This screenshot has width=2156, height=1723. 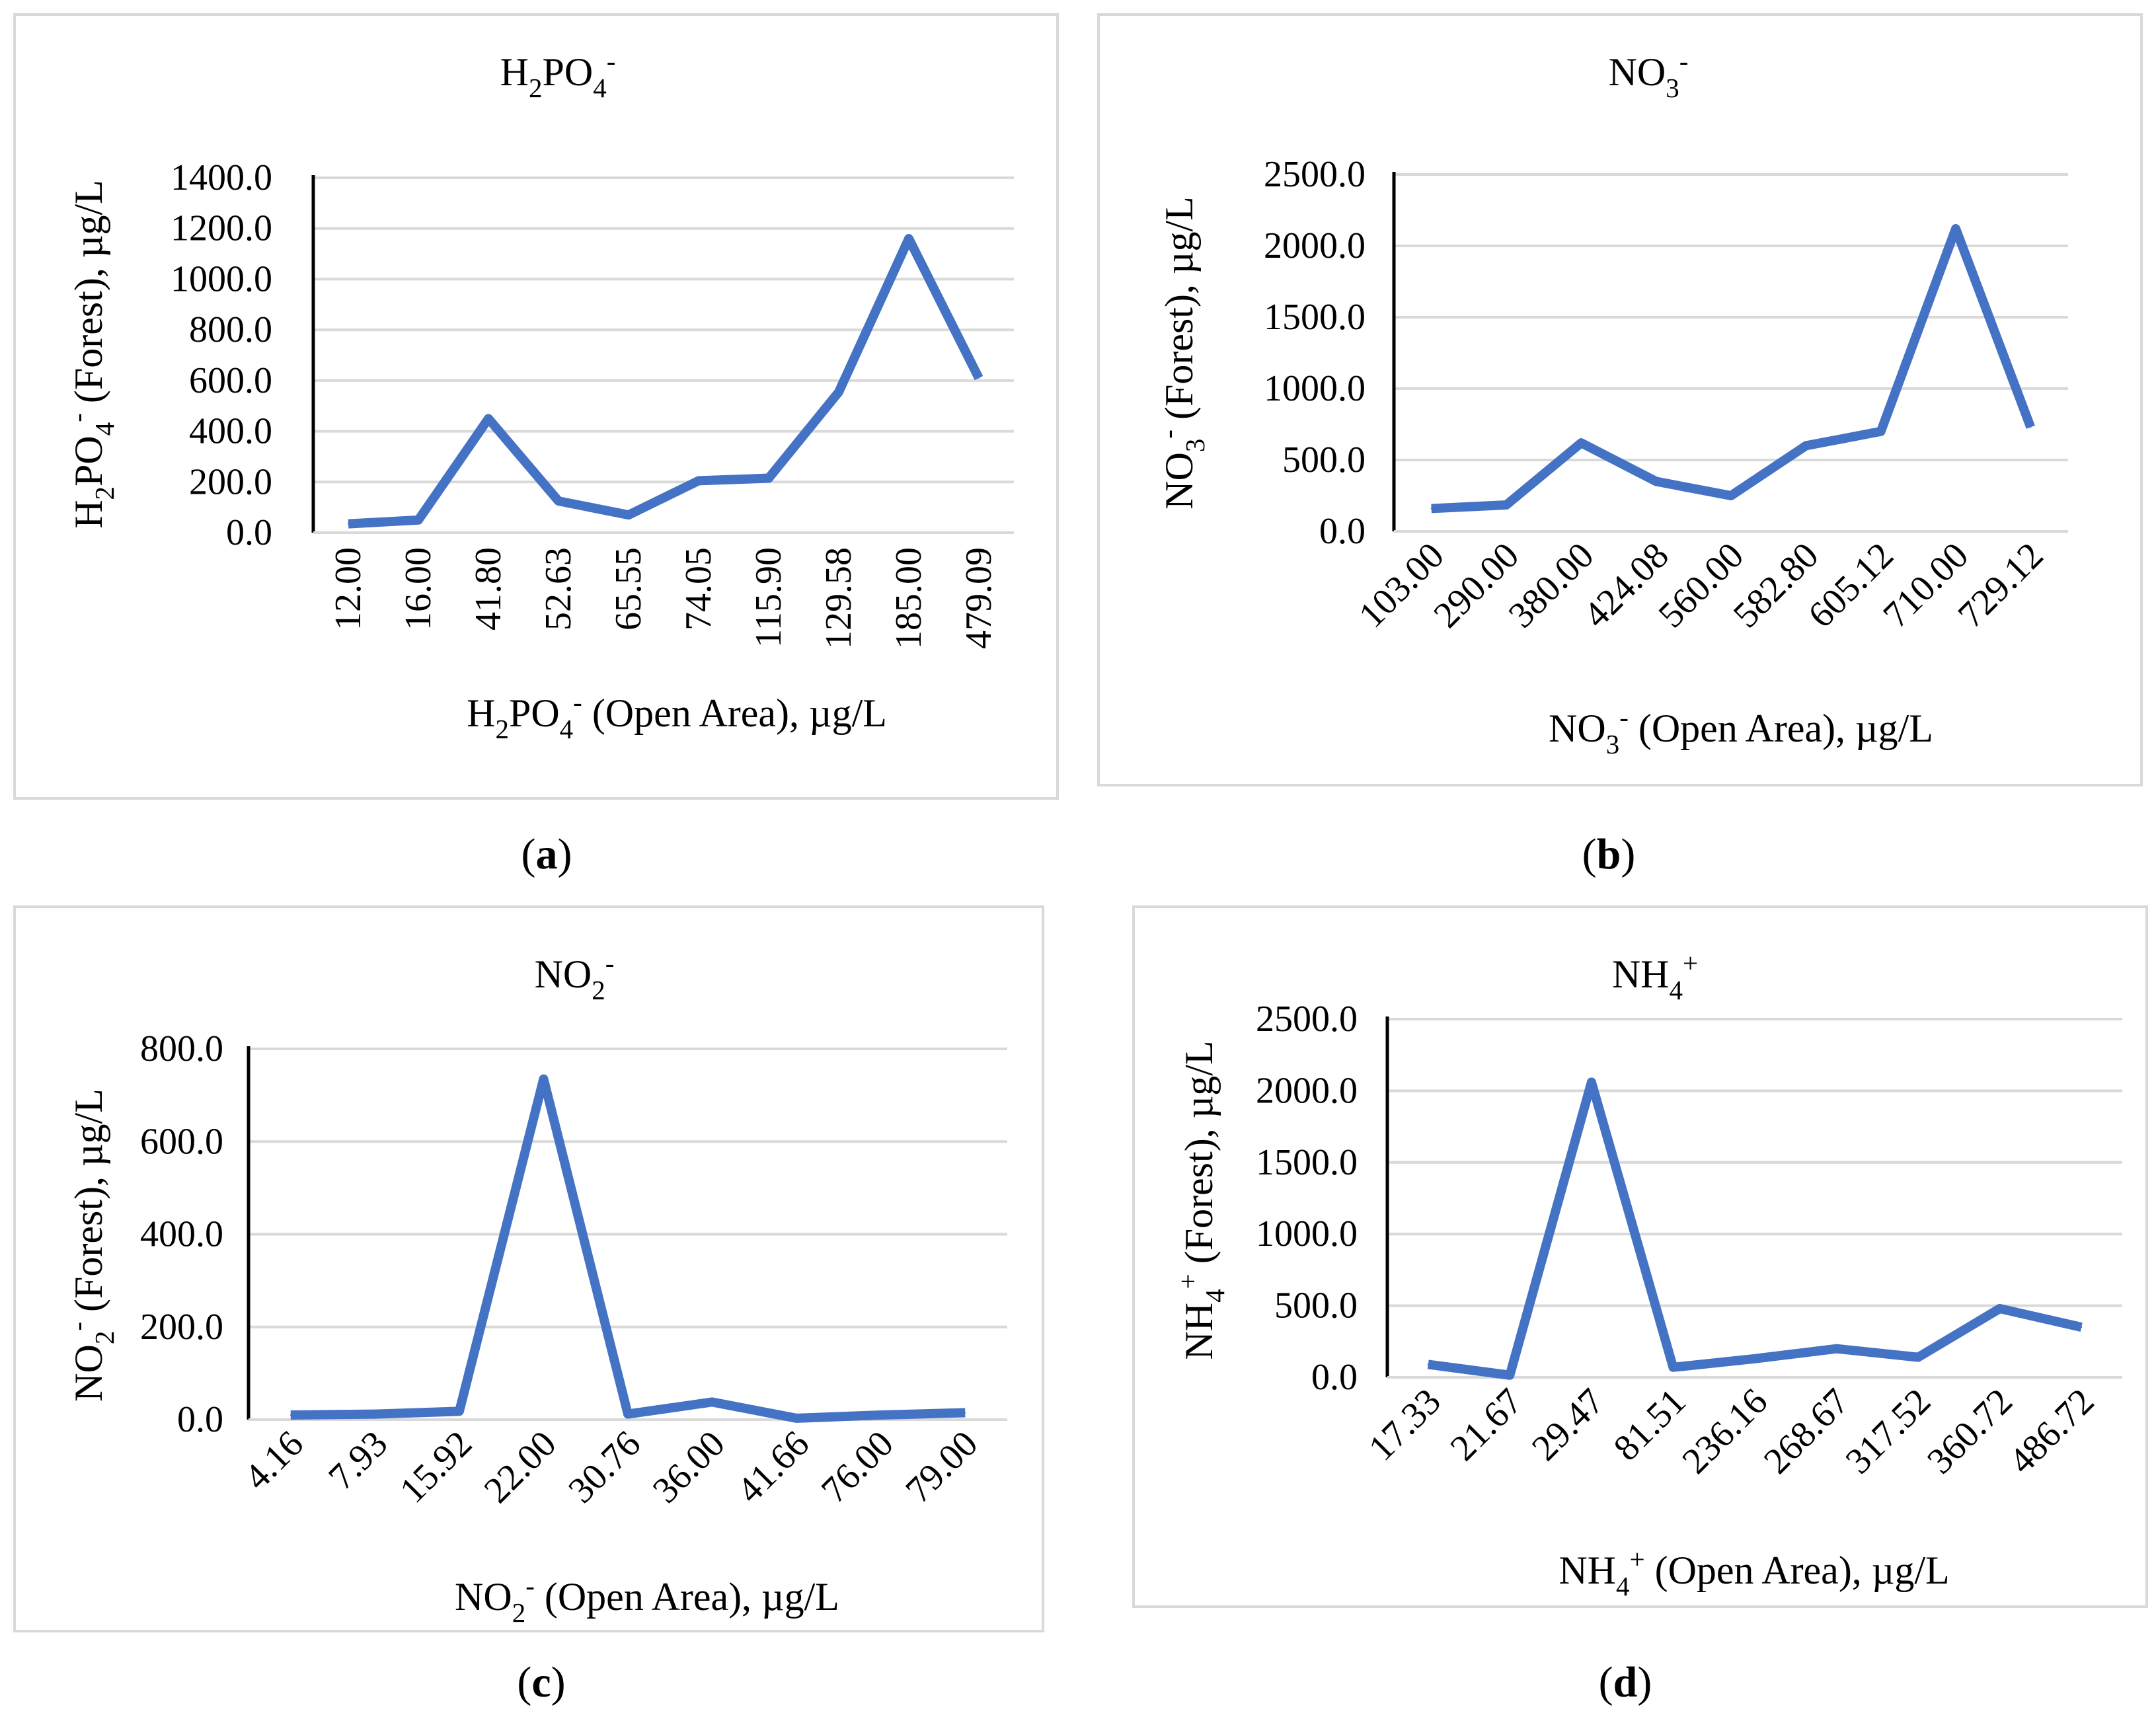 I want to click on caption-a: (a), so click(x=546, y=854).